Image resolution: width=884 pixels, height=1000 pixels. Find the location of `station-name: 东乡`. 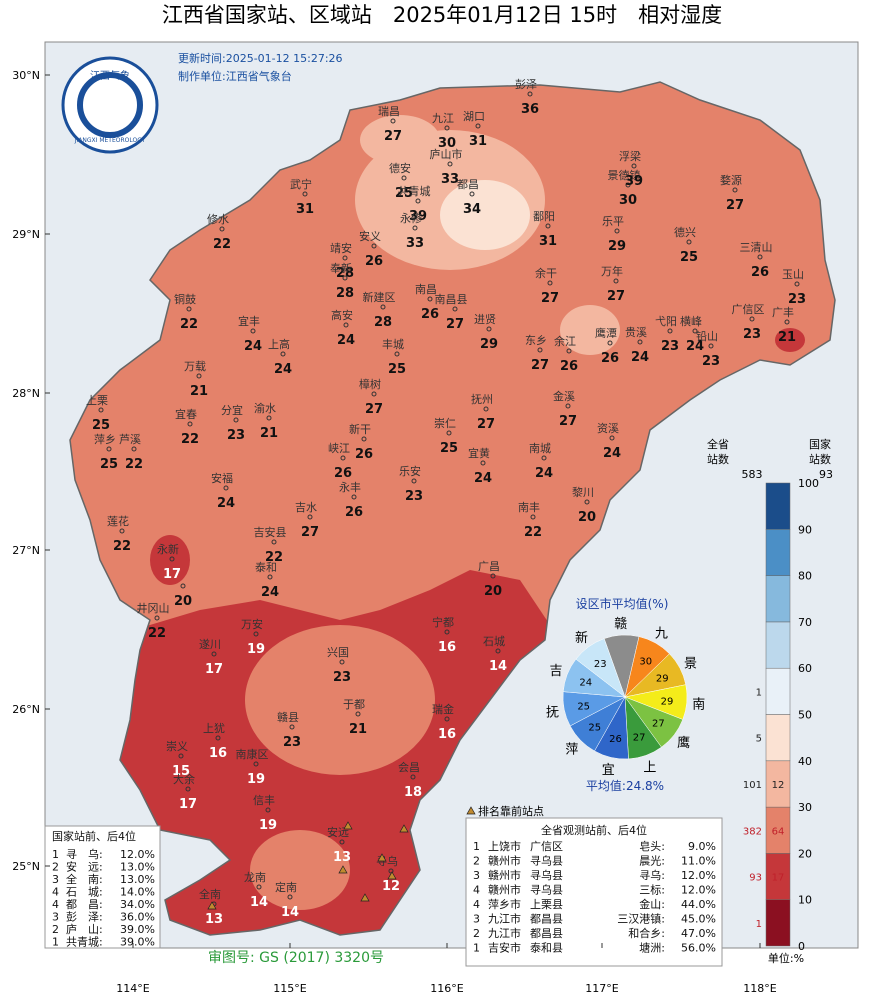

station-name: 东乡 is located at coordinates (536, 340).